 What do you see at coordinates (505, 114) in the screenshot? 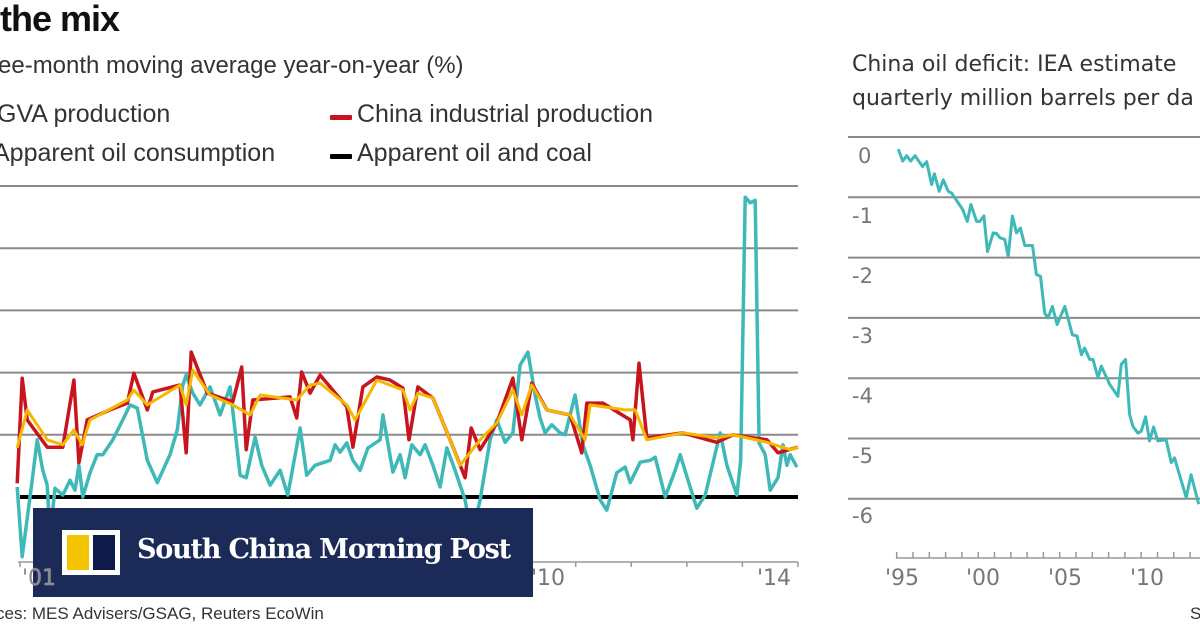
I see `legend-china-ip: China industrial production` at bounding box center [505, 114].